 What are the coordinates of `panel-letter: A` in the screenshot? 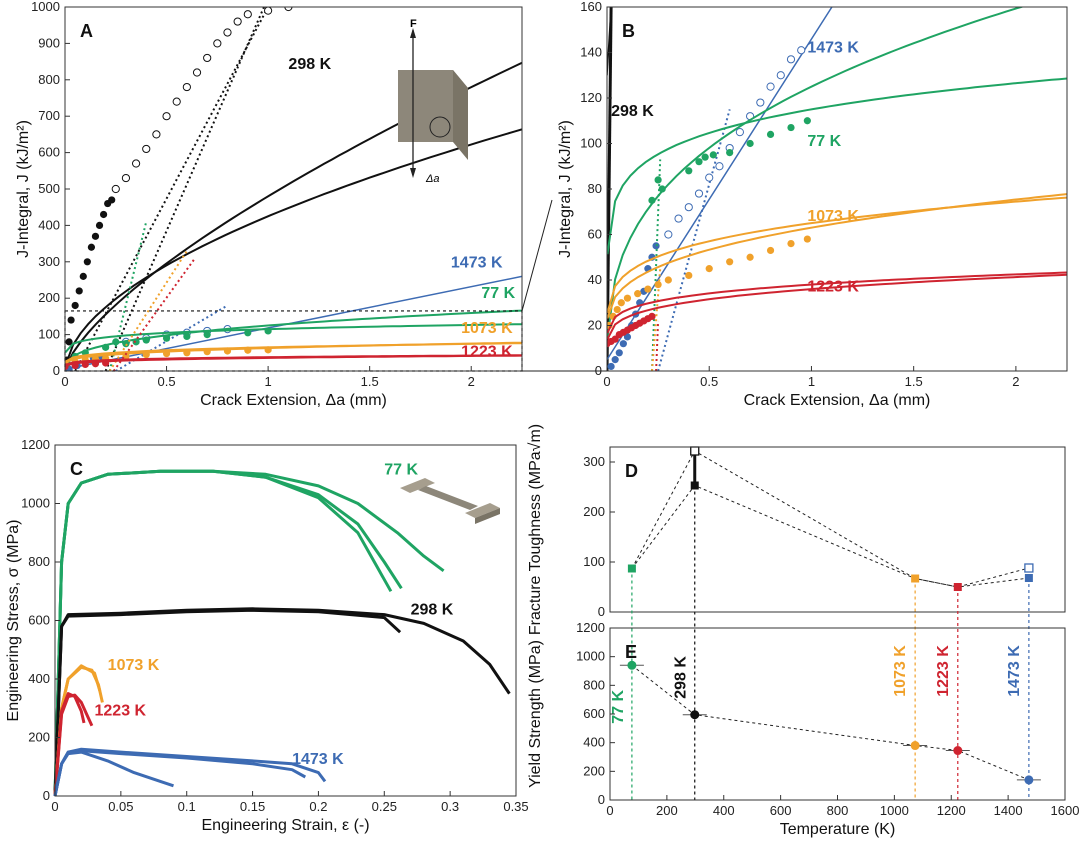 It's located at (86, 31).